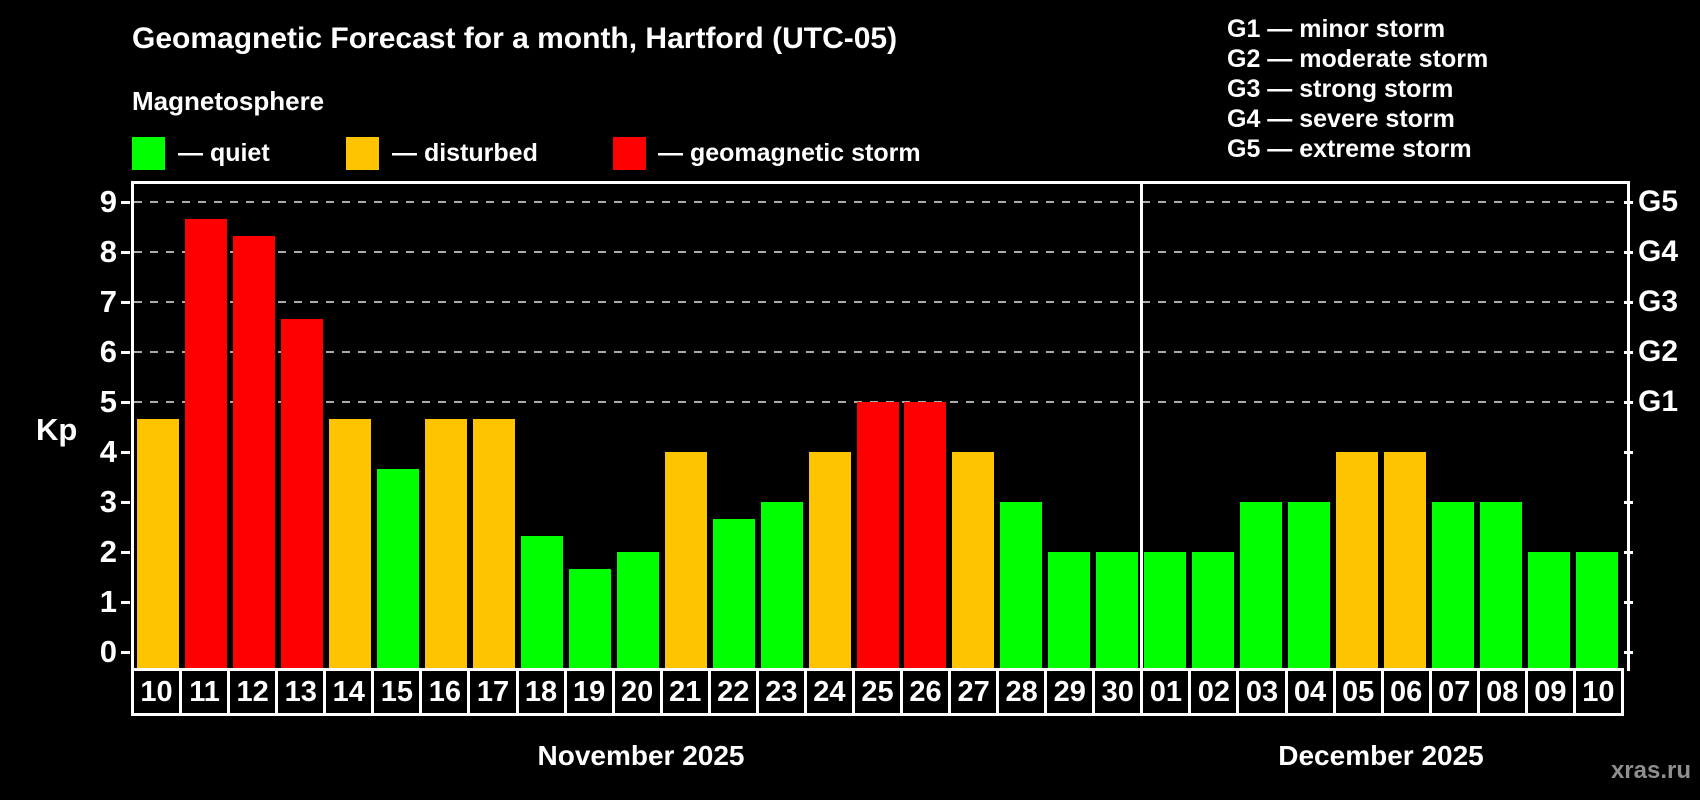 This screenshot has width=1700, height=800. I want to click on gridline-kp7, so click(877, 302).